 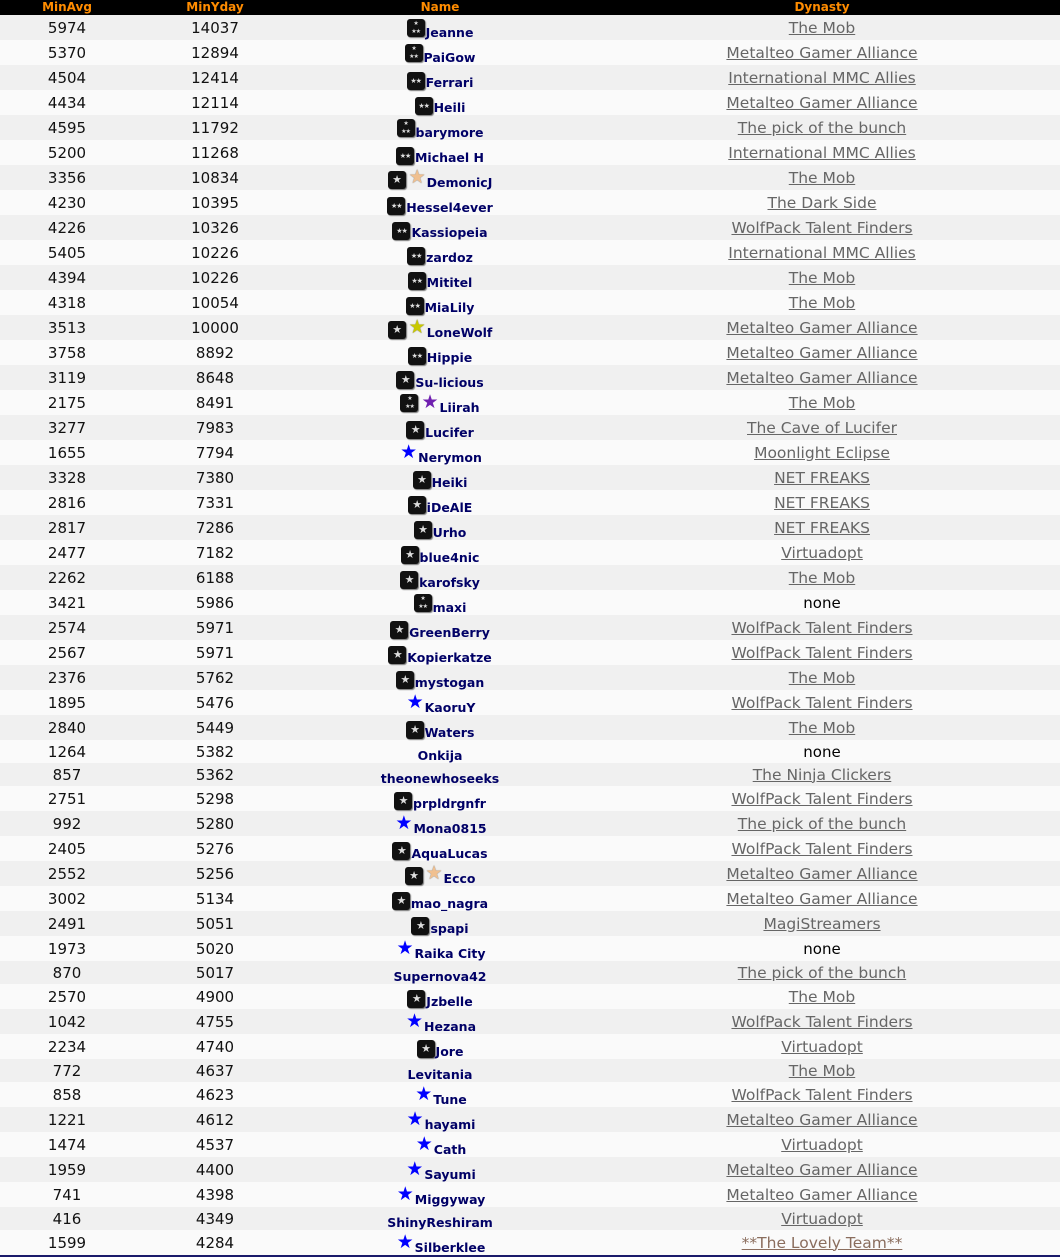 I want to click on player-name: hayami, so click(x=450, y=1124).